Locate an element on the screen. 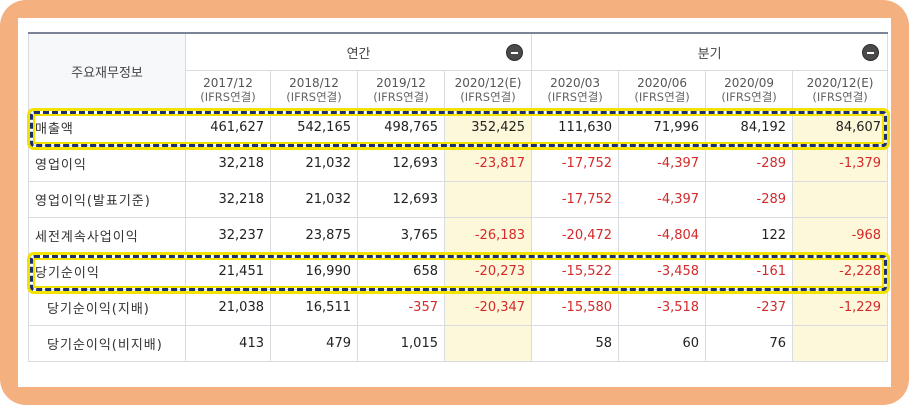 This screenshot has height=405, width=909. period-header: 2018/12 (IFRS연결) is located at coordinates (314, 90).